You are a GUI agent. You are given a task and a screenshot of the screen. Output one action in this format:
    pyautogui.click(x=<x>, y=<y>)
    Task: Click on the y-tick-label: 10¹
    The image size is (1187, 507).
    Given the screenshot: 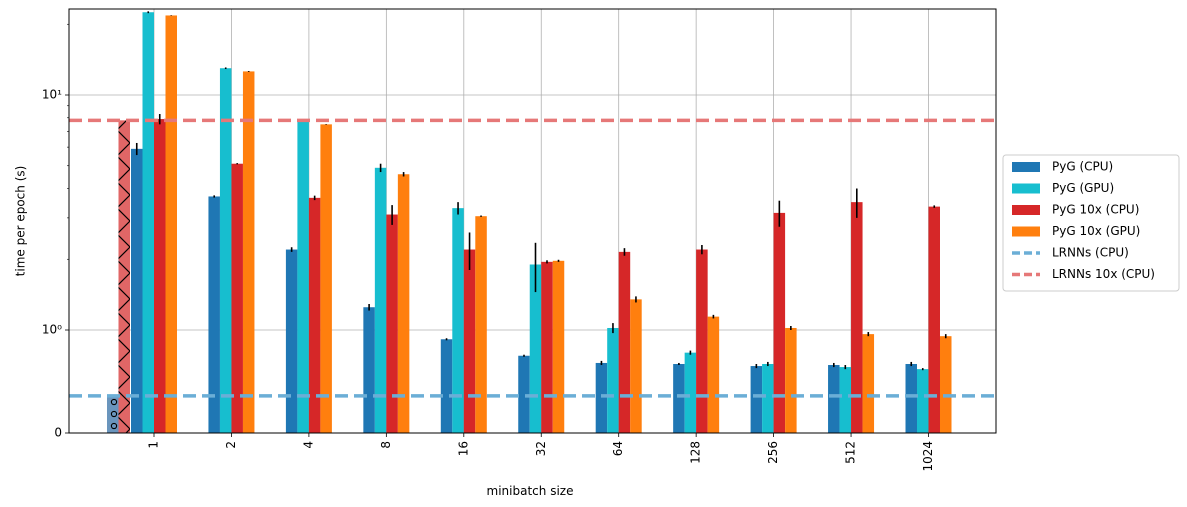 What is the action you would take?
    pyautogui.click(x=52, y=95)
    